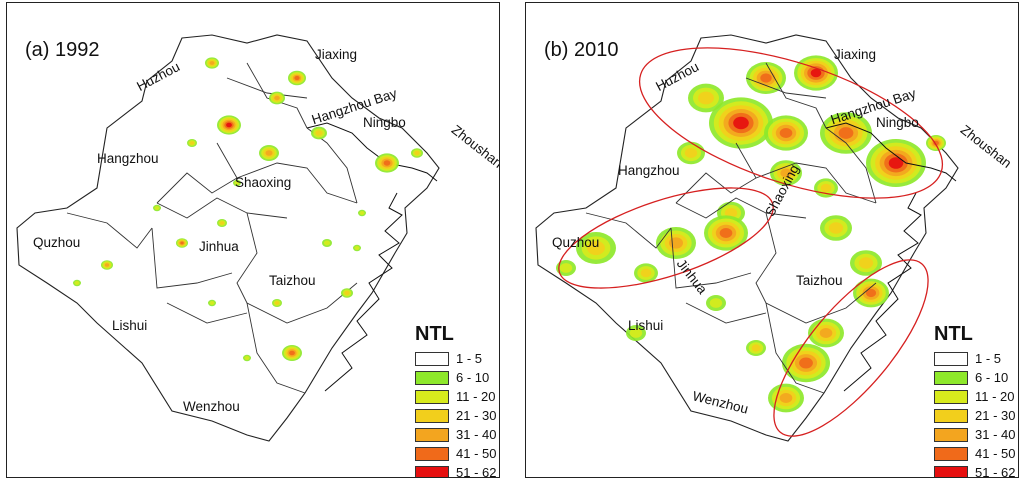 This screenshot has width=1024, height=481. What do you see at coordinates (57, 242) in the screenshot?
I see `label-quzhou: Quzhou` at bounding box center [57, 242].